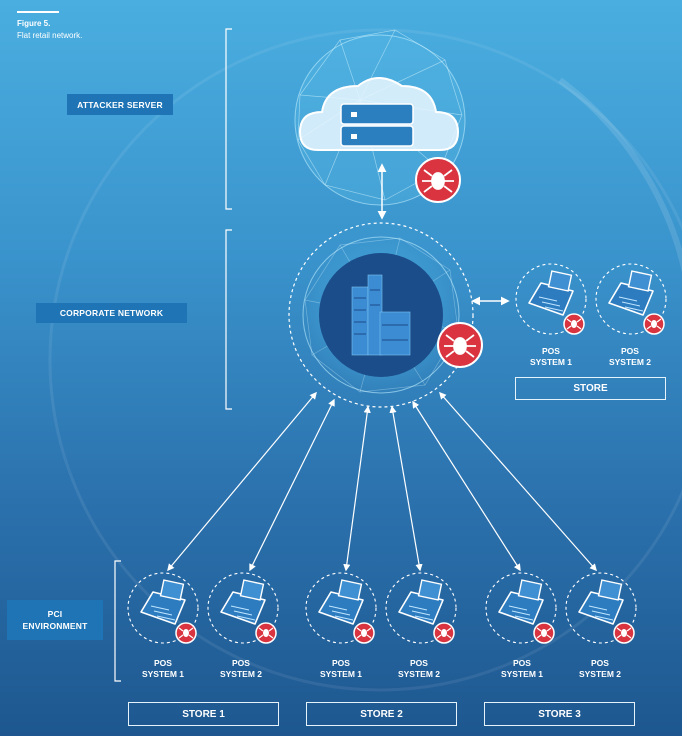 This screenshot has height=736, width=682. I want to click on figure-caption: Flat retail network., so click(50, 35).